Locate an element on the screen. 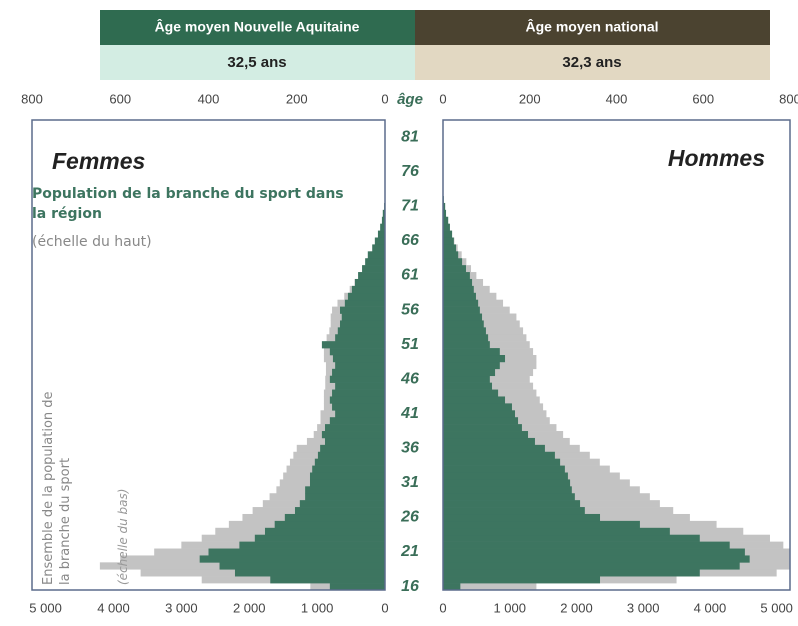  top-tick-label: 400 is located at coordinates (209, 98).